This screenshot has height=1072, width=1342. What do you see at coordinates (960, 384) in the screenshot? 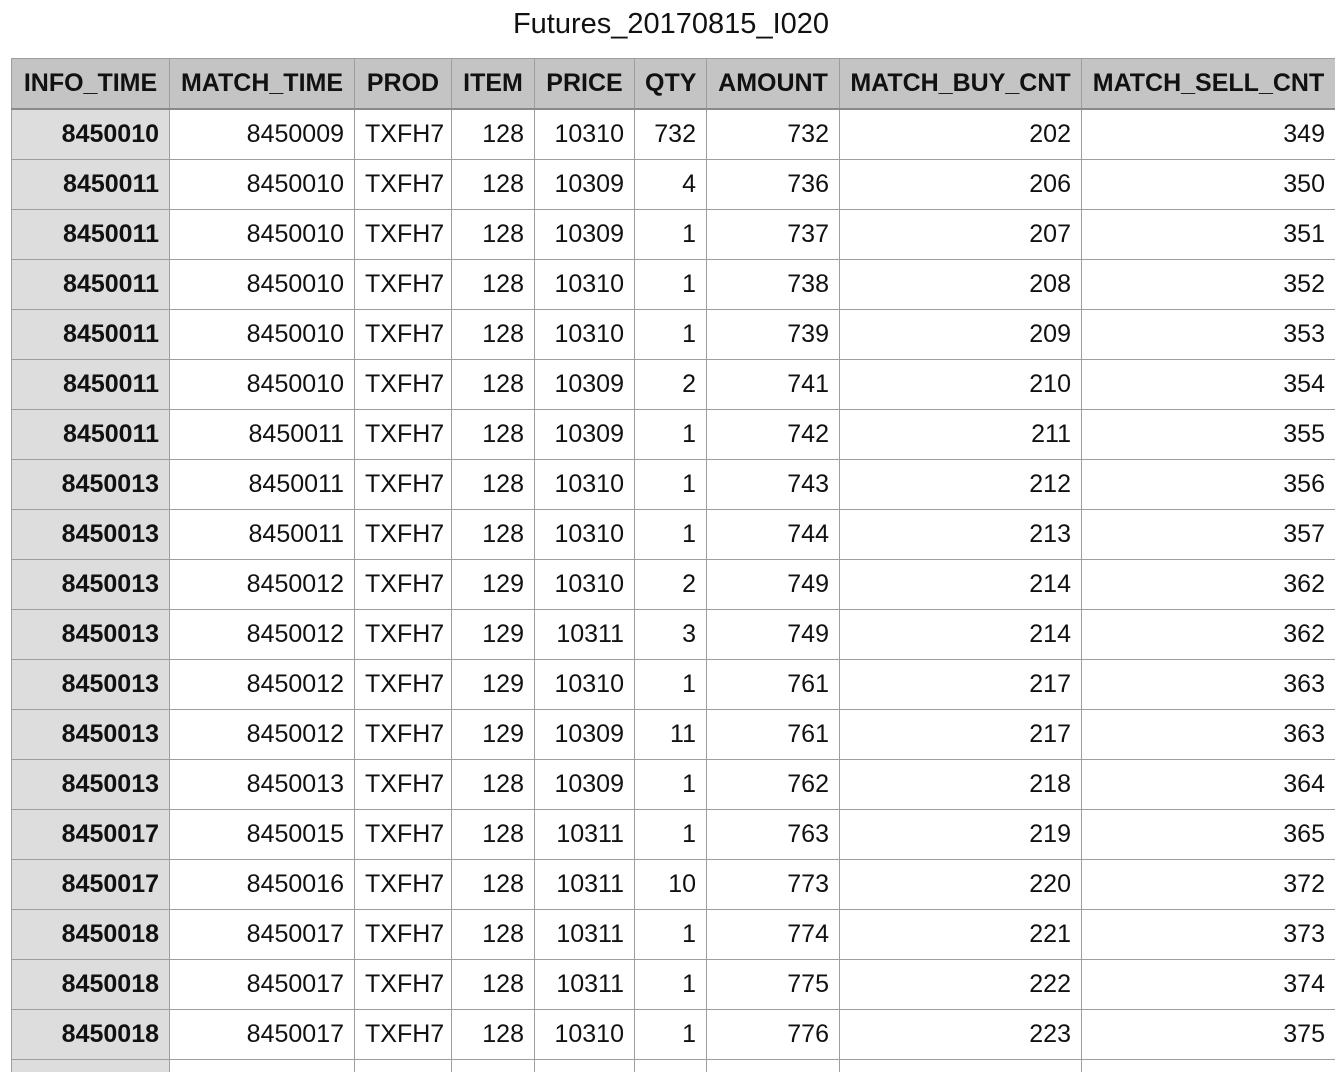
I see `cell-match-buy-cnt: 210` at bounding box center [960, 384].